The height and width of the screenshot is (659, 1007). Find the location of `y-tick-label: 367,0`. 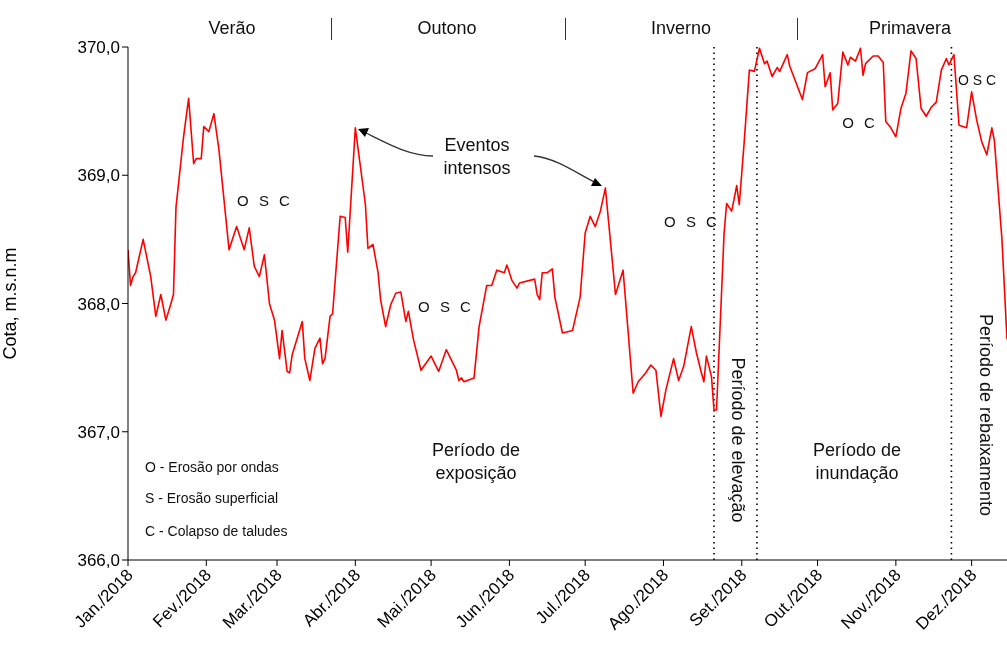

y-tick-label: 367,0 is located at coordinates (98, 432).